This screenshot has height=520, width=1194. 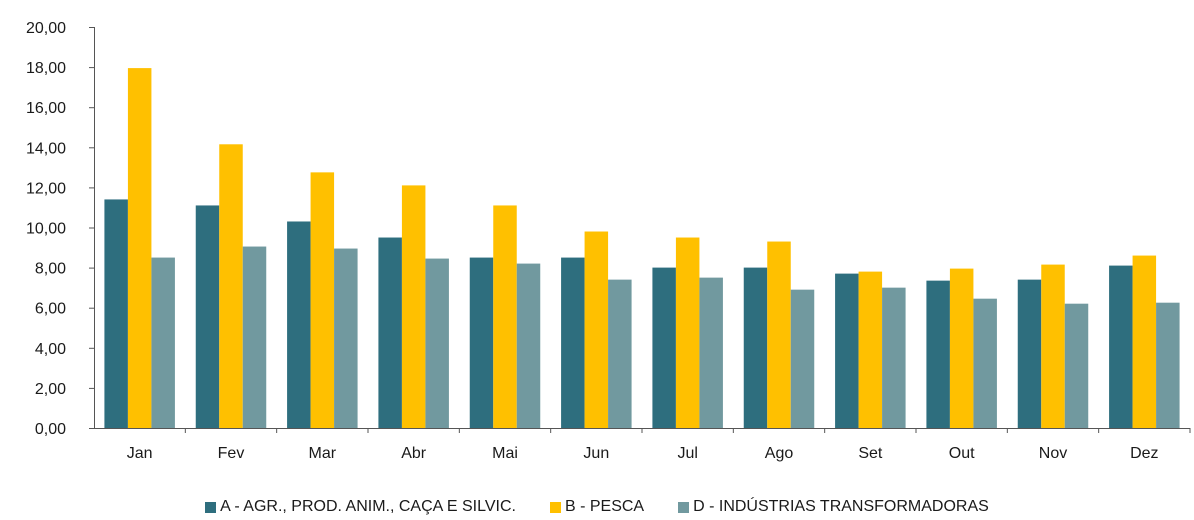 What do you see at coordinates (46, 148) in the screenshot?
I see `y-tick-label: 14,00` at bounding box center [46, 148].